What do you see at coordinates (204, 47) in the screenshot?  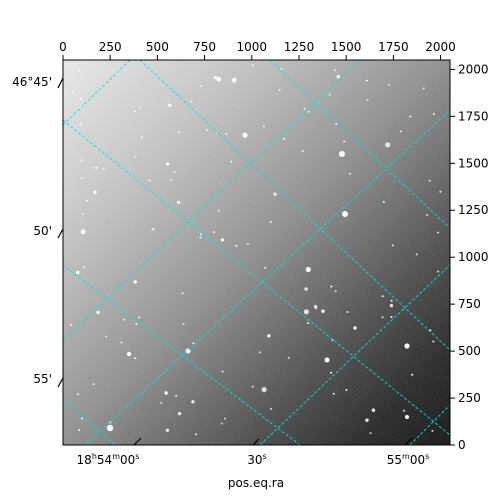 I see `x-tick-label: 750` at bounding box center [204, 47].